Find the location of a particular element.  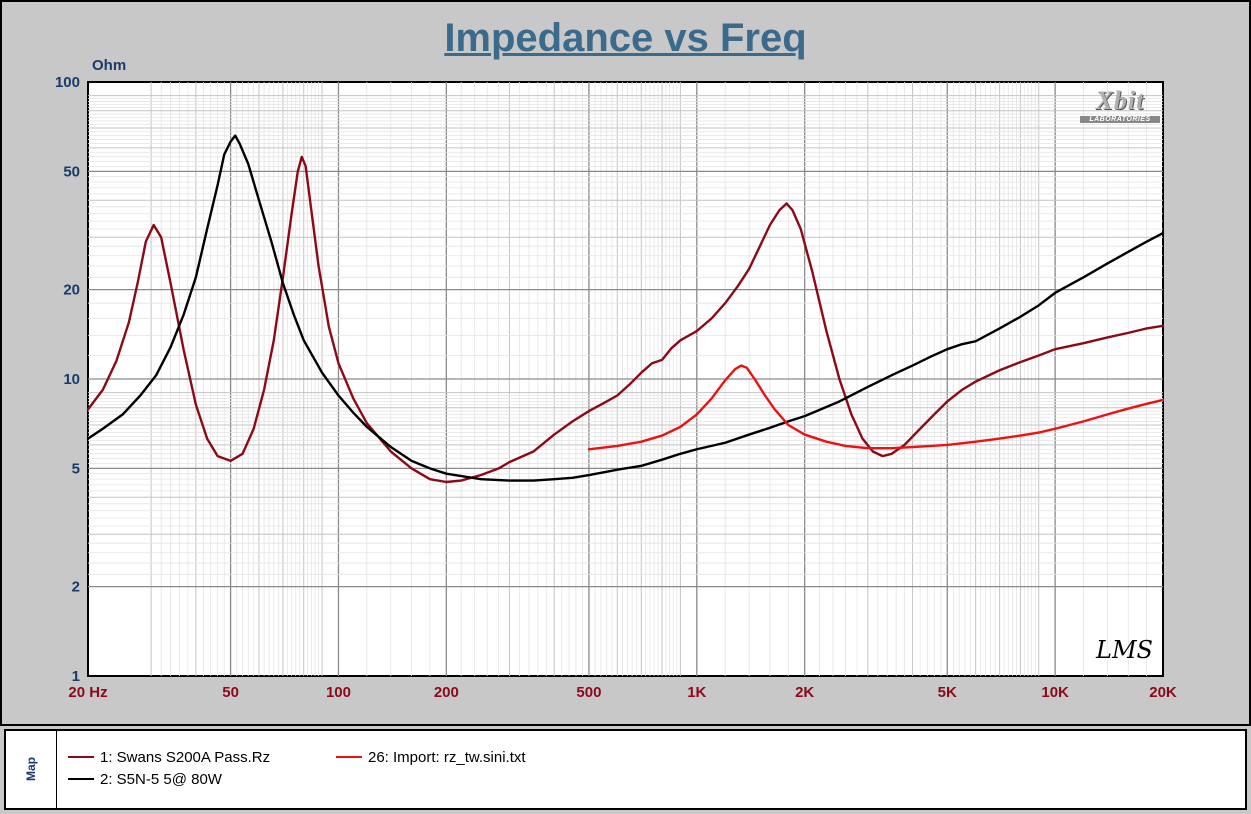

logo-subtext: LABORATORIES is located at coordinates (1120, 119).